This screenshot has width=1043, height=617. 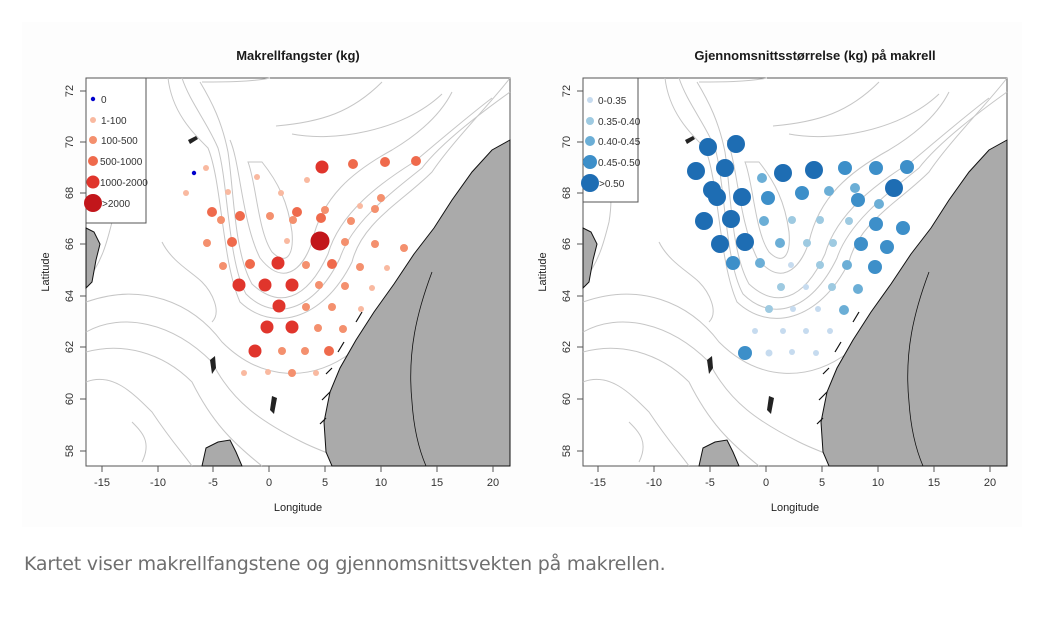 I want to click on legend-label: 500-1000, so click(x=121, y=162).